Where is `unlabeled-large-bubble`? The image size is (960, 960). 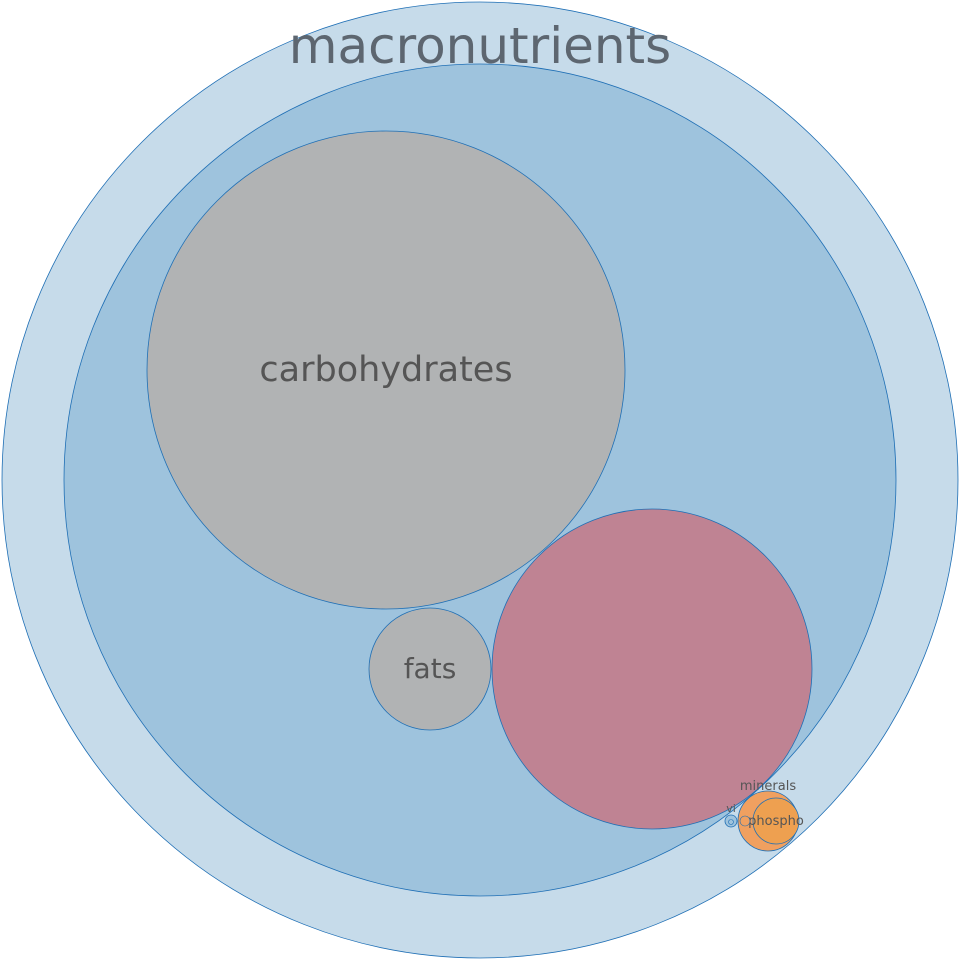
unlabeled-large-bubble is located at coordinates (652, 669).